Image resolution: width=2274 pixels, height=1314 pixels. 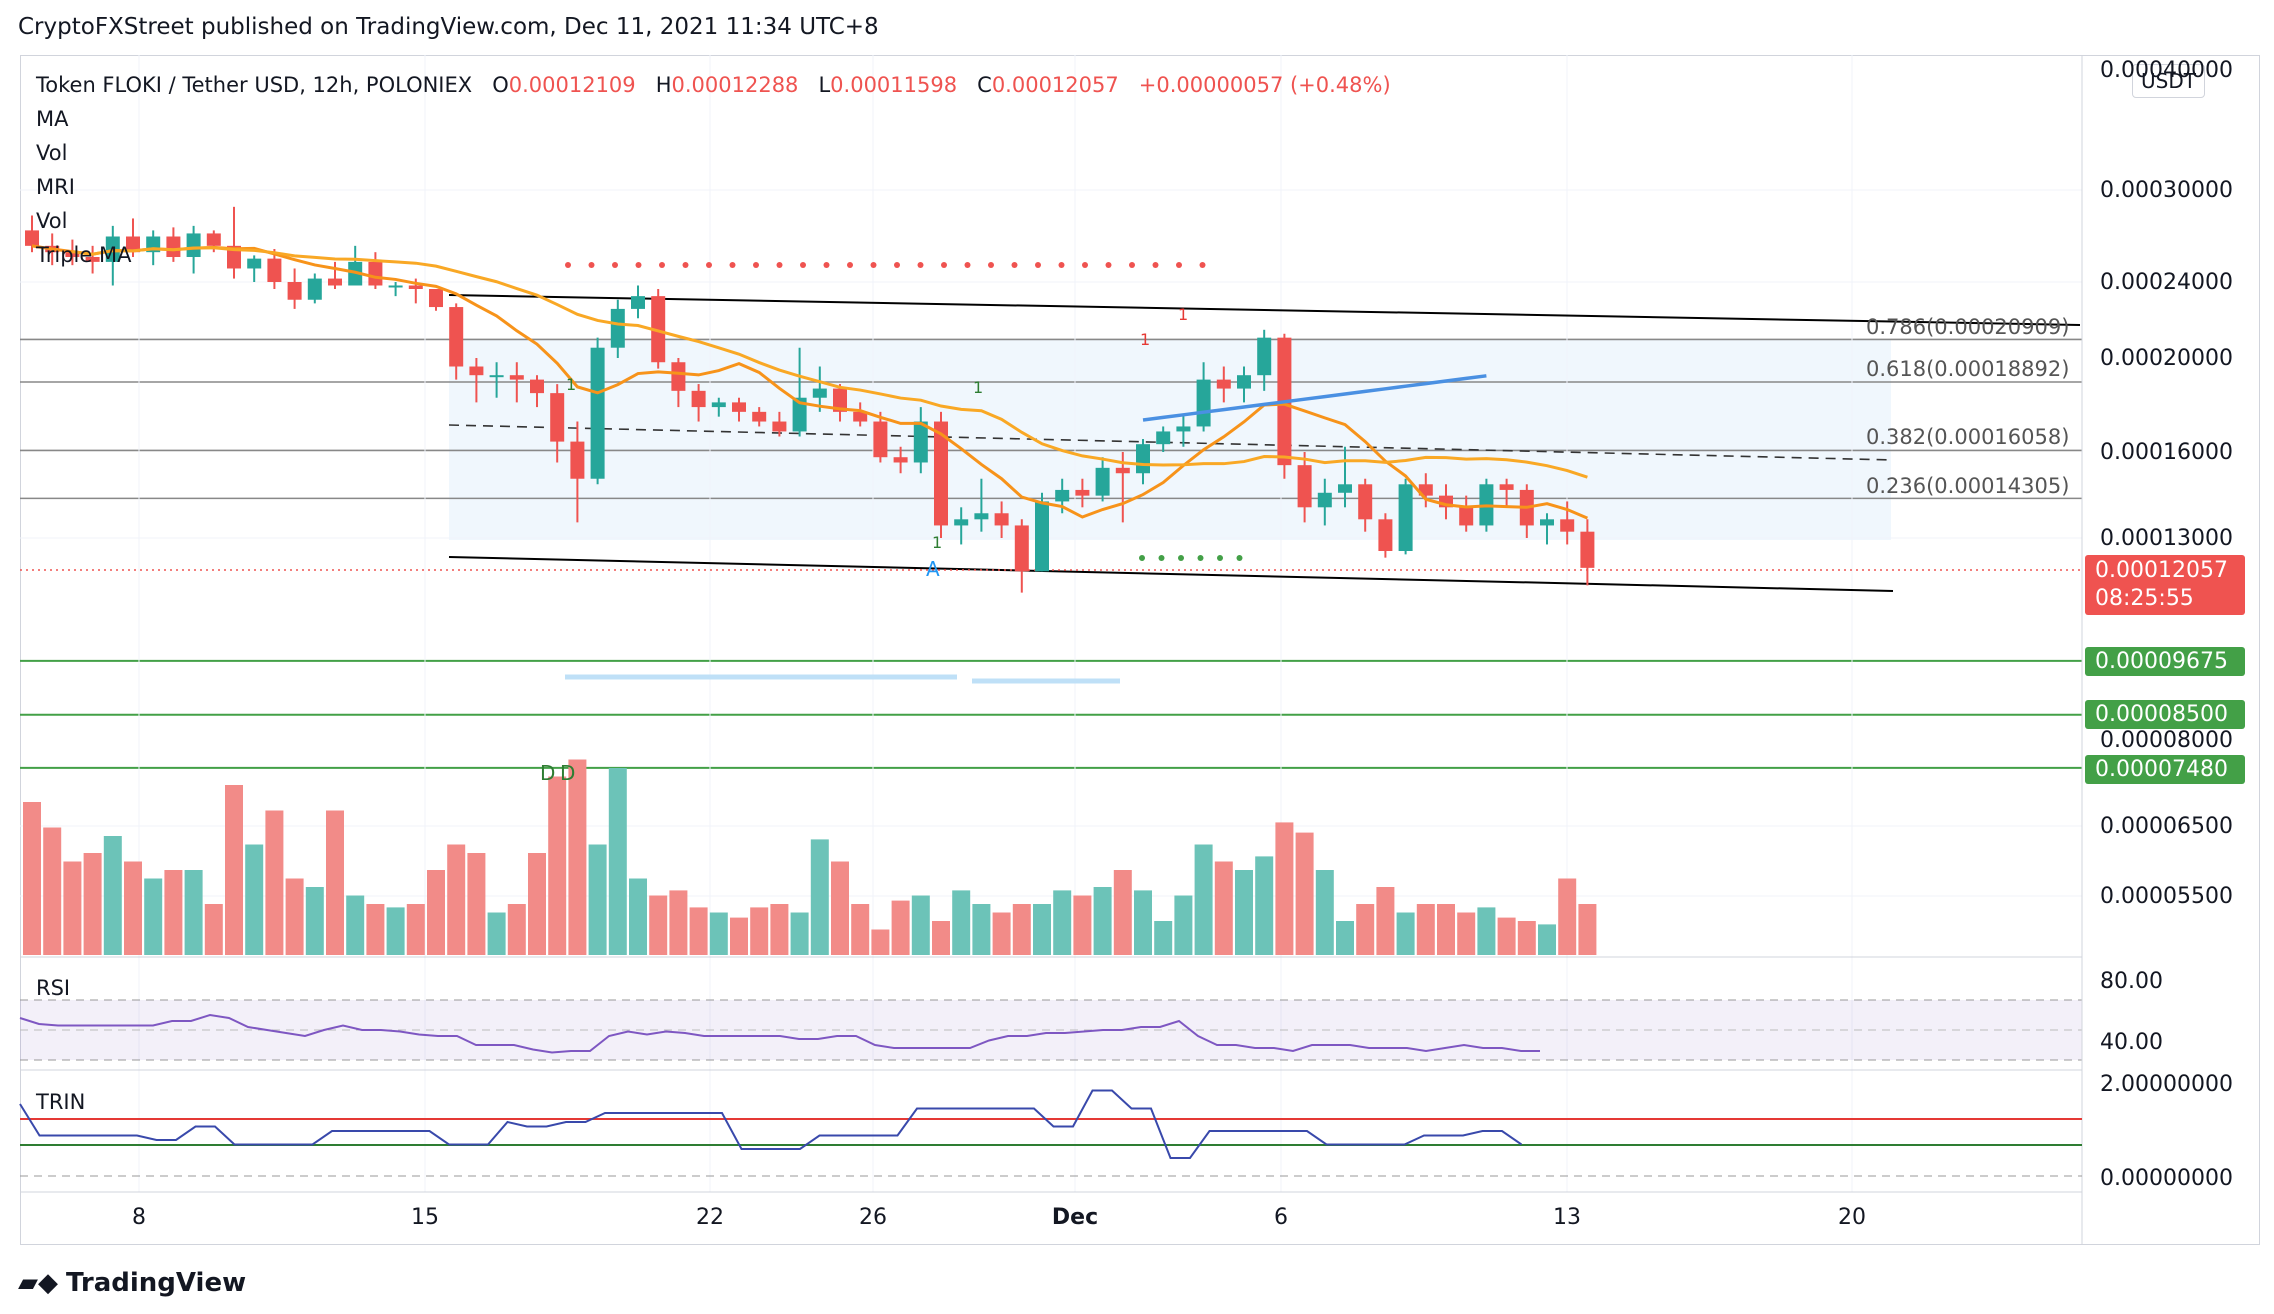 I want to click on legend-l-label: L, so click(x=824, y=85).